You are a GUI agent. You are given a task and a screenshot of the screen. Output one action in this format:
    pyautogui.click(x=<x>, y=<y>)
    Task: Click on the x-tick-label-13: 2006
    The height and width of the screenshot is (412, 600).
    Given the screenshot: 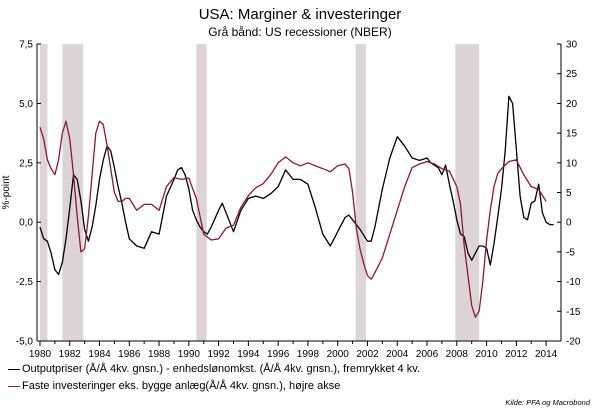 What is the action you would take?
    pyautogui.click(x=427, y=354)
    